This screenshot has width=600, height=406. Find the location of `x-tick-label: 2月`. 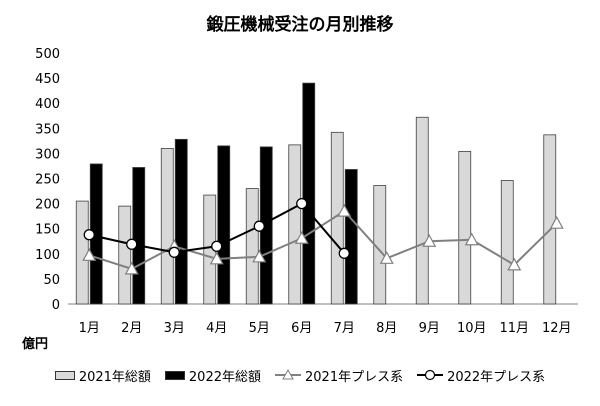

x-tick-label: 2月 is located at coordinates (131, 328).